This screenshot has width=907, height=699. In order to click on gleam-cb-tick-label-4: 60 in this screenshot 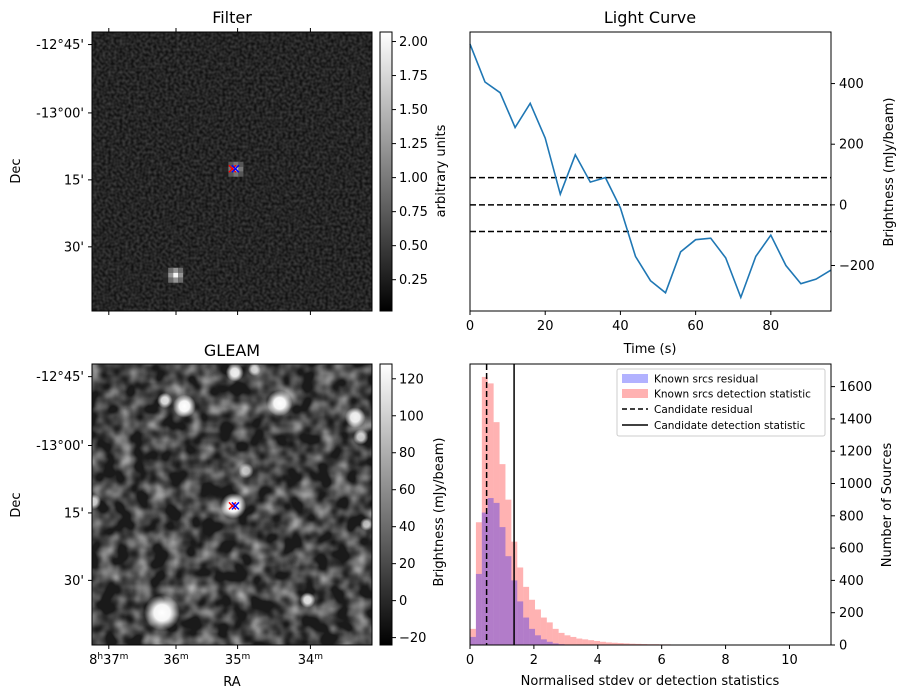, I will do `click(407, 490)`.